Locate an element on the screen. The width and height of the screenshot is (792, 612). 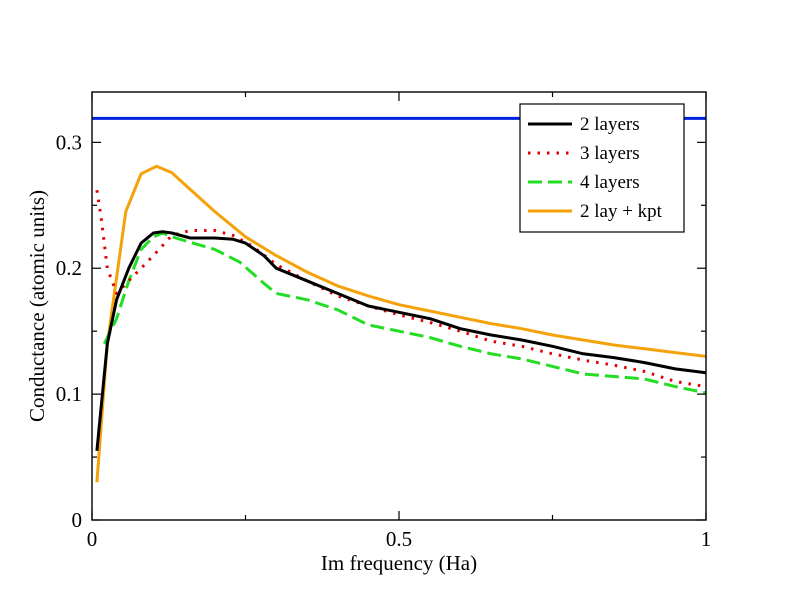
legend-label-4-layers: 4 layers is located at coordinates (610, 182).